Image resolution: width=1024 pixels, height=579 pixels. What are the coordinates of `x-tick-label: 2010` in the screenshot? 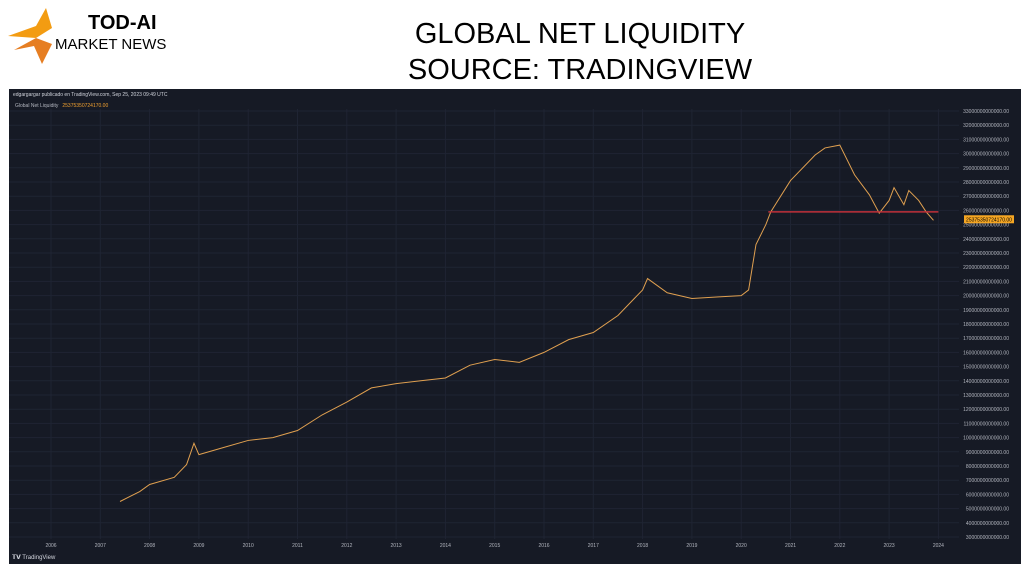 It's located at (248, 546).